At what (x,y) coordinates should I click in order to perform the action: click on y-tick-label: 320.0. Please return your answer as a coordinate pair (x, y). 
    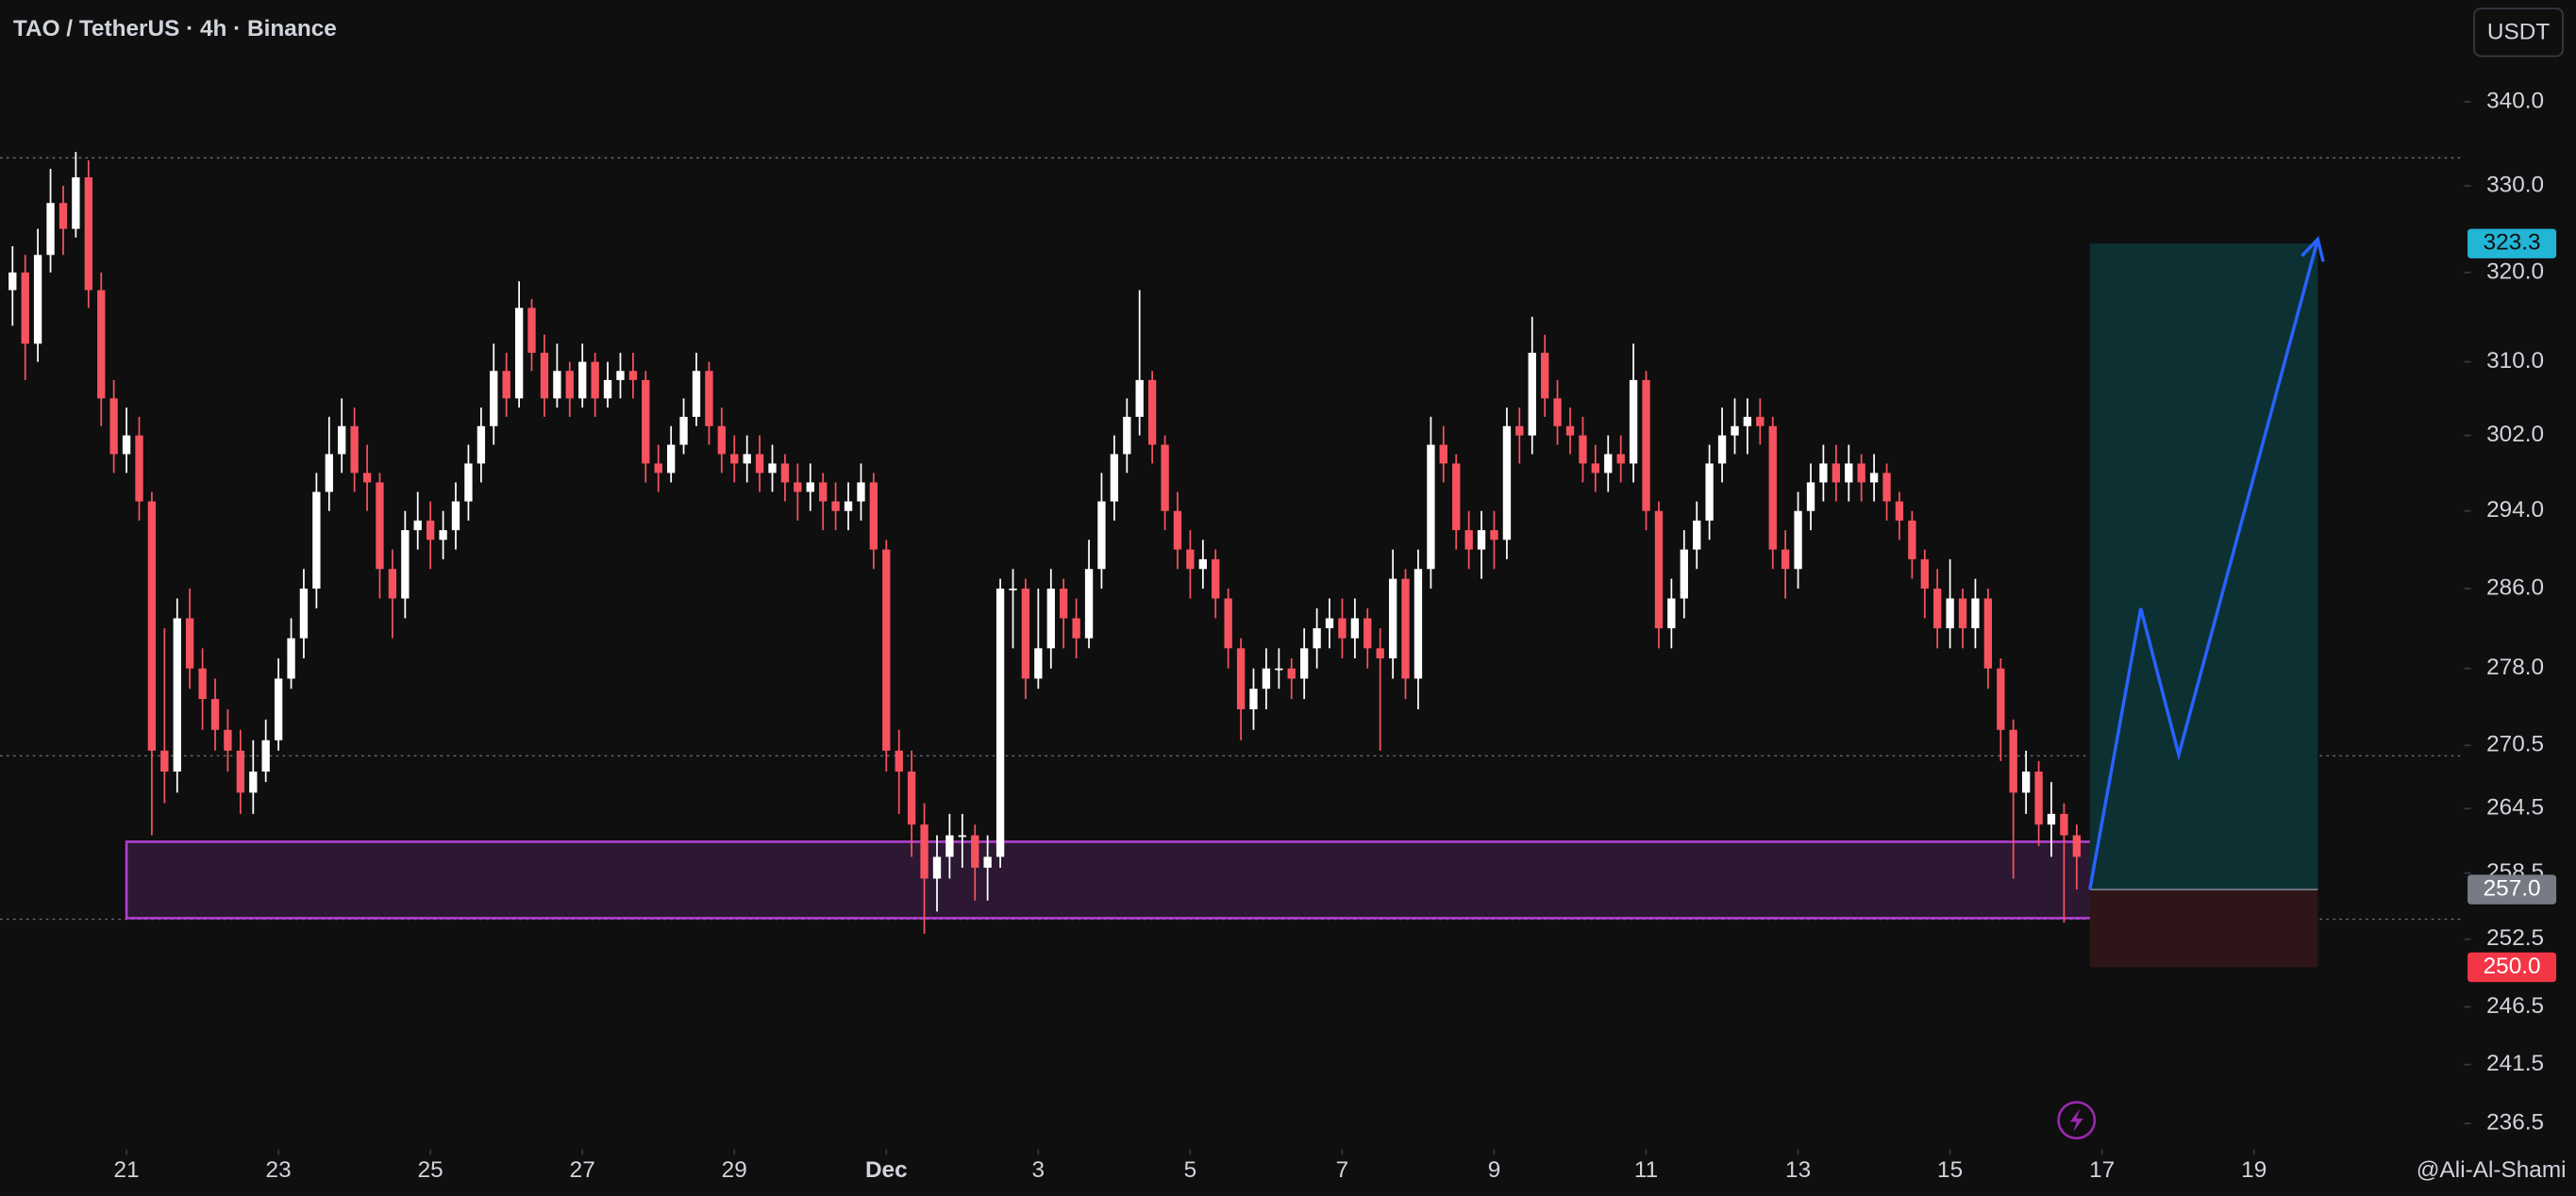
    Looking at the image, I should click on (2515, 271).